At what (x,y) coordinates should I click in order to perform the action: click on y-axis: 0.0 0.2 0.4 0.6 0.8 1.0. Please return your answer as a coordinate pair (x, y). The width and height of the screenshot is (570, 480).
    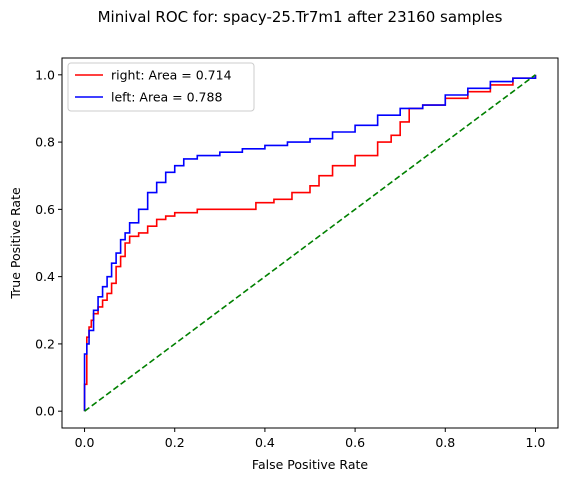
    Looking at the image, I should click on (48, 242).